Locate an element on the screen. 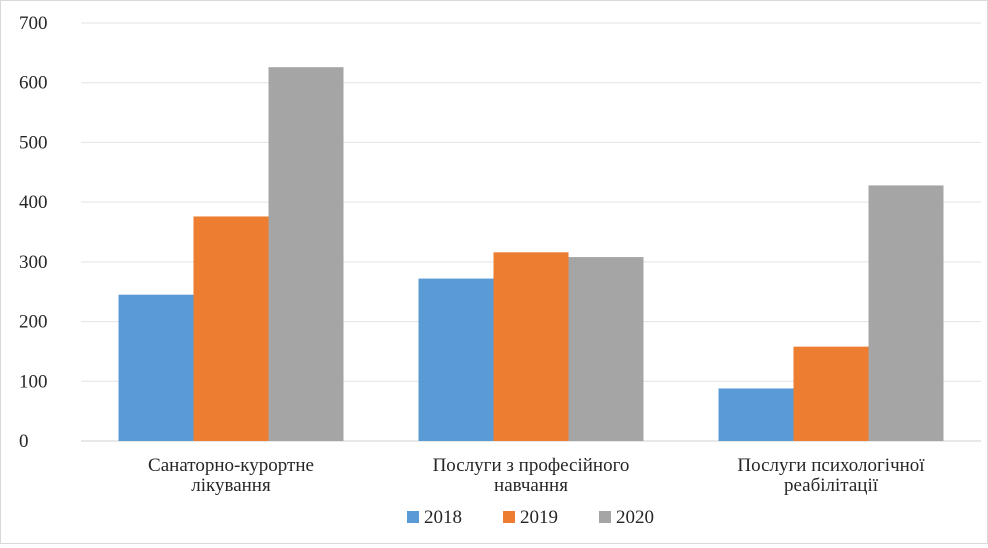 Image resolution: width=988 pixels, height=548 pixels. category-label: Санаторно-курортне is located at coordinates (231, 465).